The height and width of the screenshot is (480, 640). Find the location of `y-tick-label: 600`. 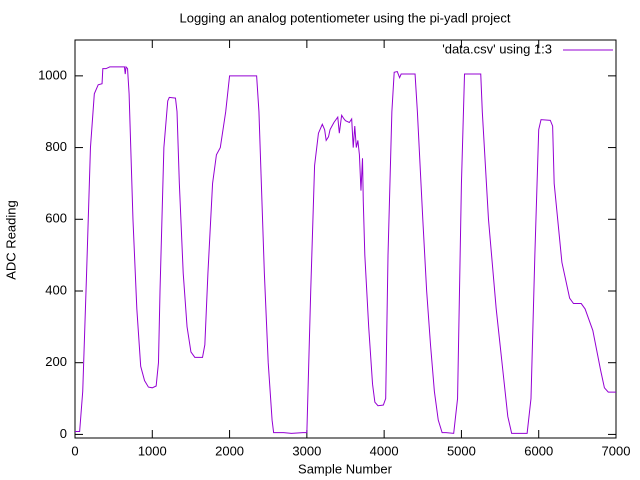

y-tick-label: 600 is located at coordinates (56, 218).